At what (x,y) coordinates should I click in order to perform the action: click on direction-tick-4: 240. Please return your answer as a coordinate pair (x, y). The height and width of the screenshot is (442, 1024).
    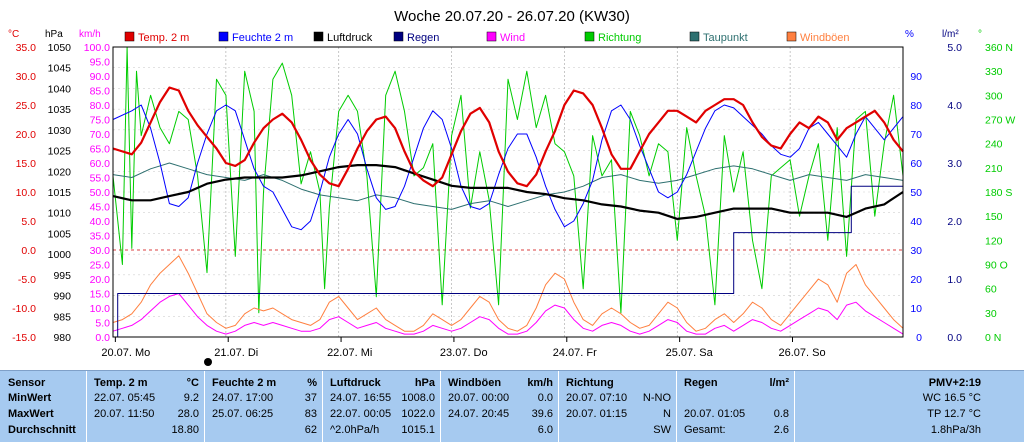
    Looking at the image, I should click on (994, 145).